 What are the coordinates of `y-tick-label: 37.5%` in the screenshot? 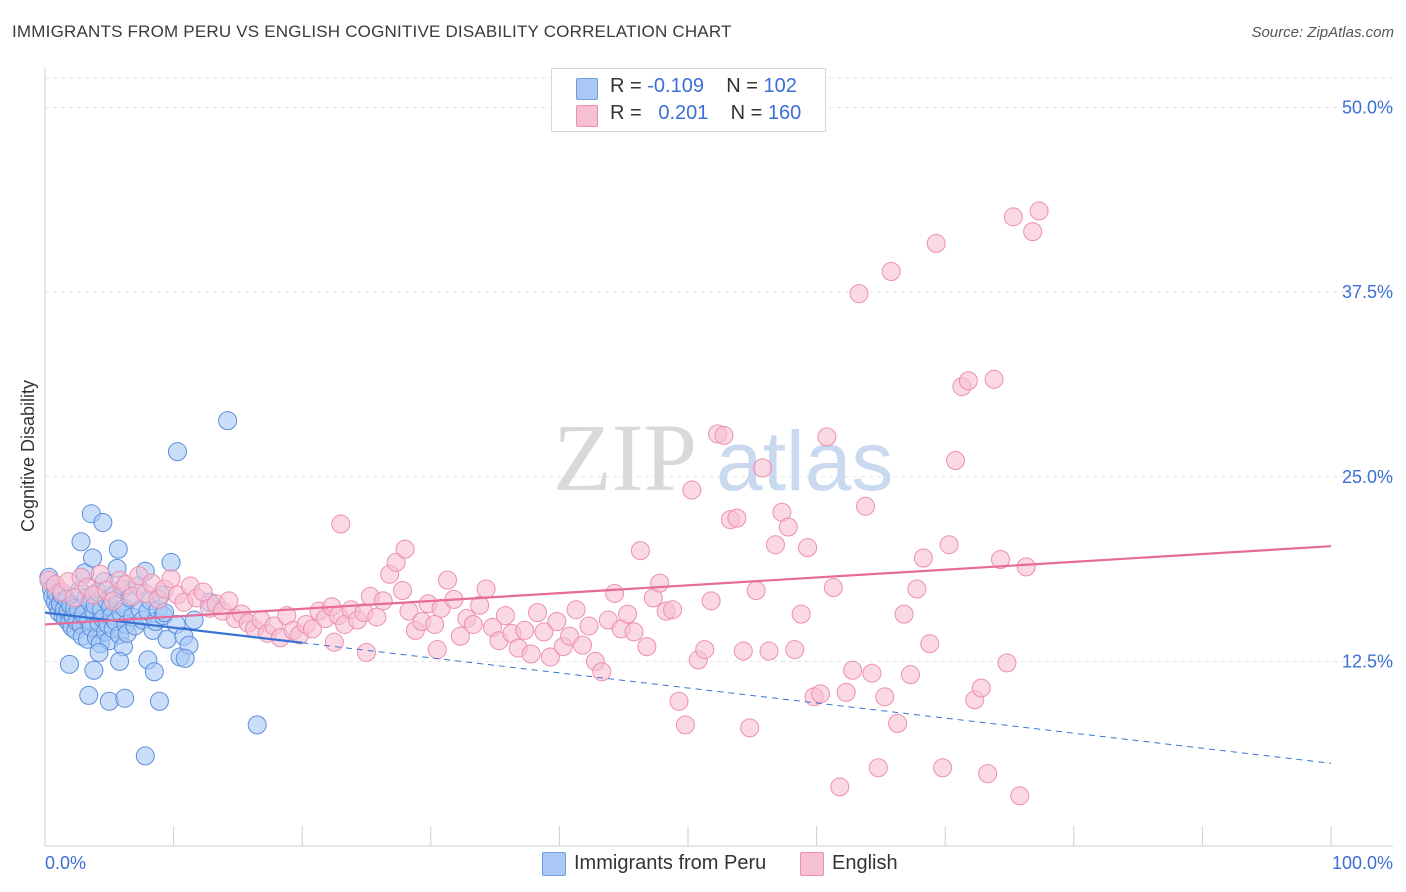 It's located at (1367, 292).